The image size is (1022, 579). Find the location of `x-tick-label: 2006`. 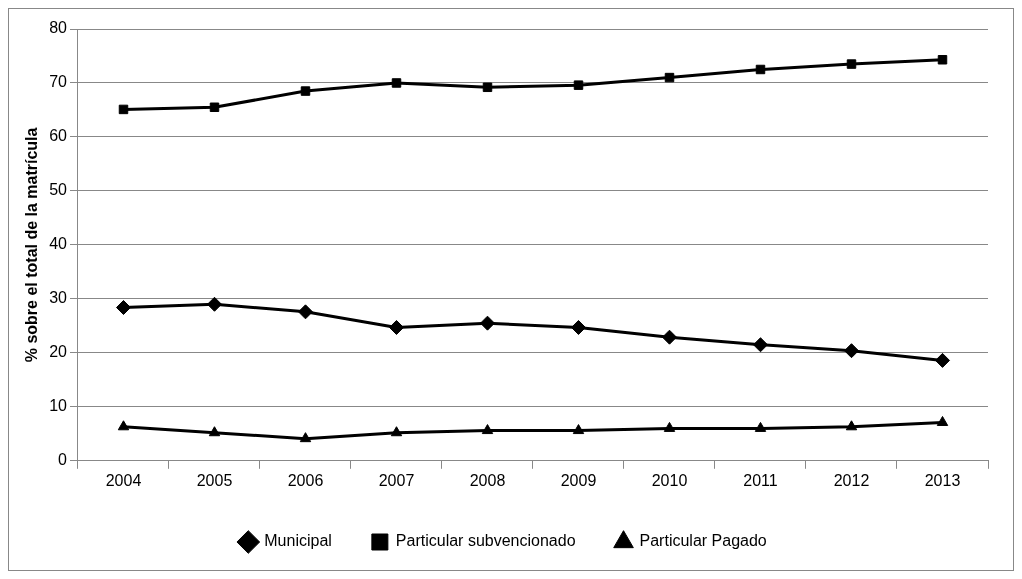

x-tick-label: 2006 is located at coordinates (305, 480).